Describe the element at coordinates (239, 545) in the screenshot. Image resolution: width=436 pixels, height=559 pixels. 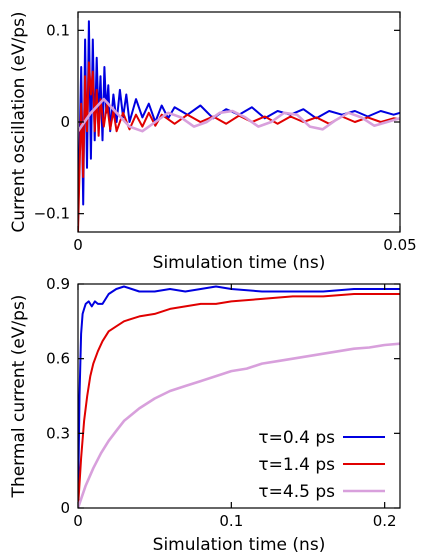
I see `x-axis-label-bottom: Simulation time (ns)` at that location.